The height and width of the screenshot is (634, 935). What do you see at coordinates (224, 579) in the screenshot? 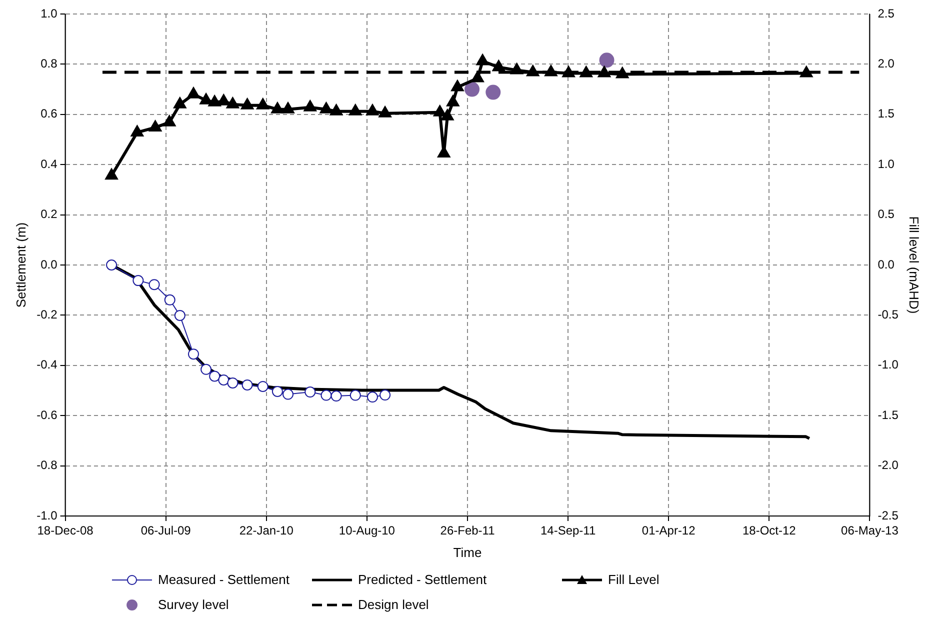
I see `legend-label: Measured - Settlement` at bounding box center [224, 579].